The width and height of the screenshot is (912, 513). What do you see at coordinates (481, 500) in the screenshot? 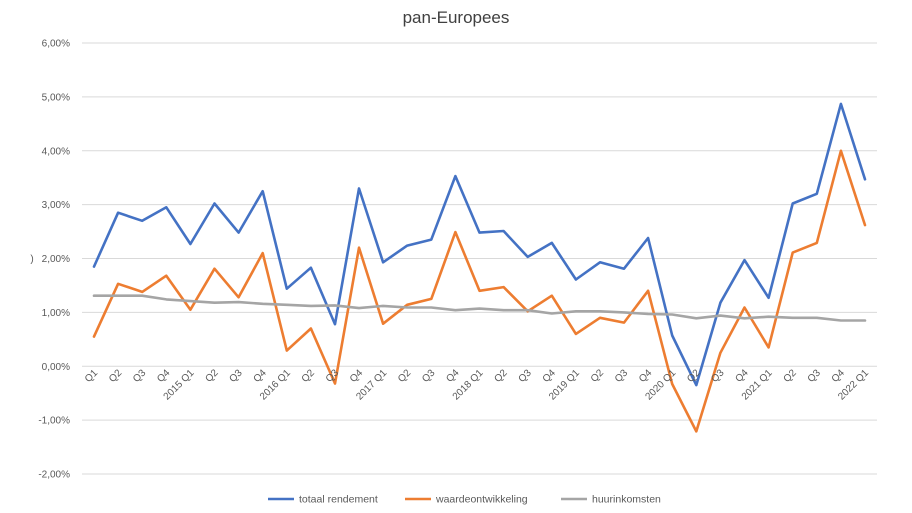
I see `legend-label: waardeontwikkeling` at bounding box center [481, 500].